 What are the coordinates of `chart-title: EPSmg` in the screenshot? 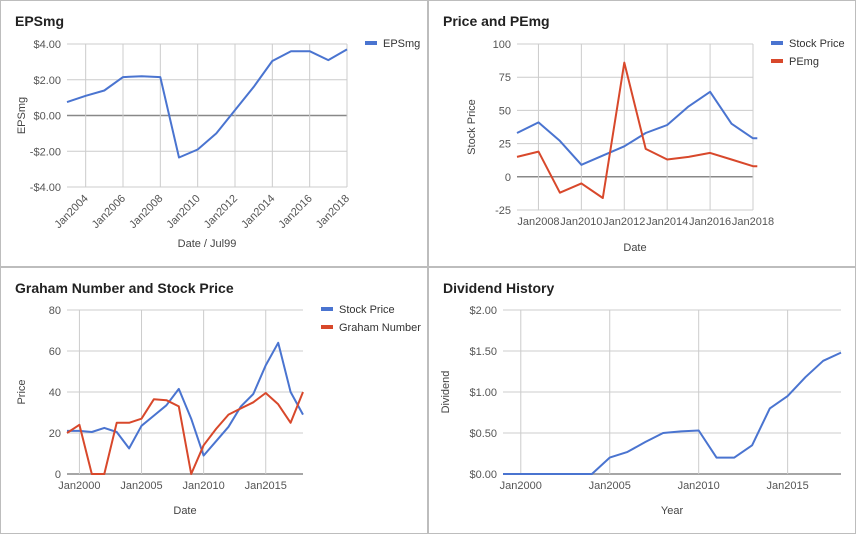 It's located at (40, 21).